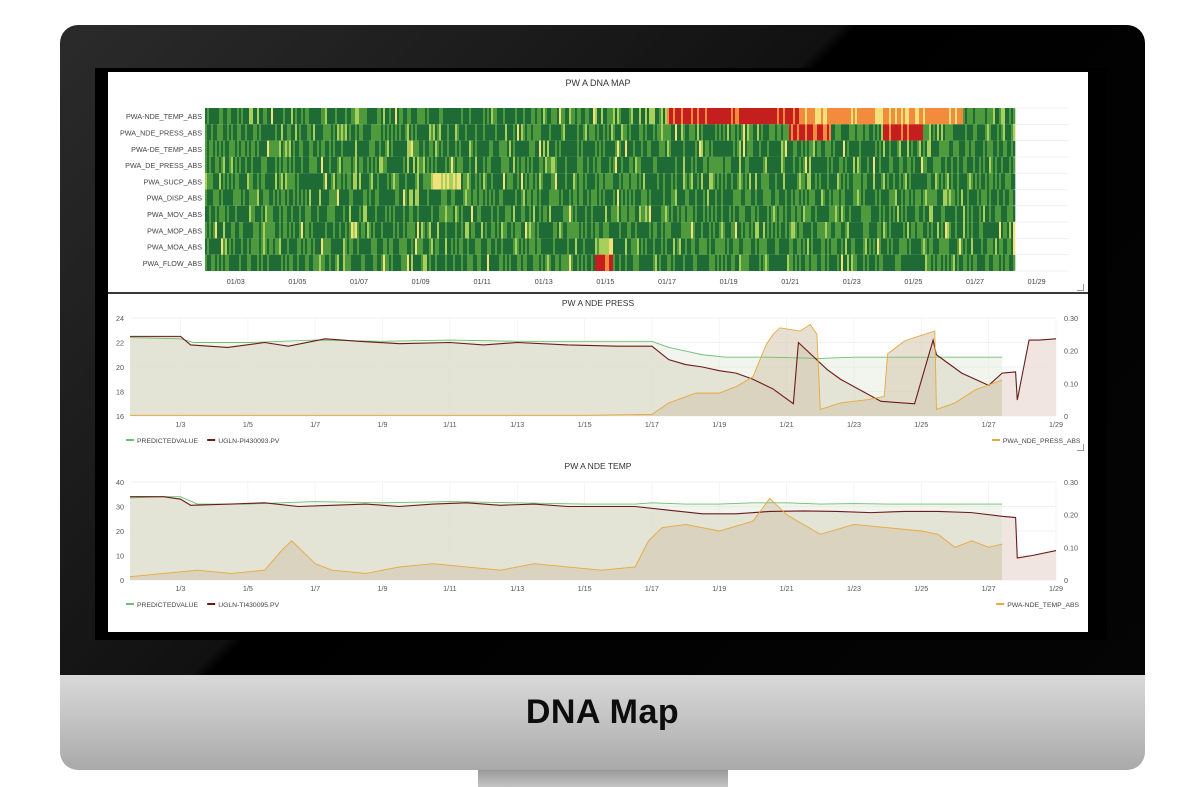 This screenshot has width=1200, height=787. I want to click on heatmap-row-label: PWA_MOP_ABS, so click(174, 230).